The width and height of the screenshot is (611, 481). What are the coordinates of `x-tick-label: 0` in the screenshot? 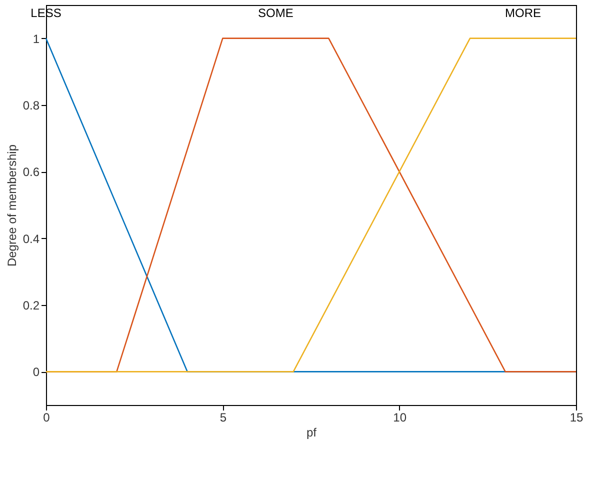 It's located at (46, 417).